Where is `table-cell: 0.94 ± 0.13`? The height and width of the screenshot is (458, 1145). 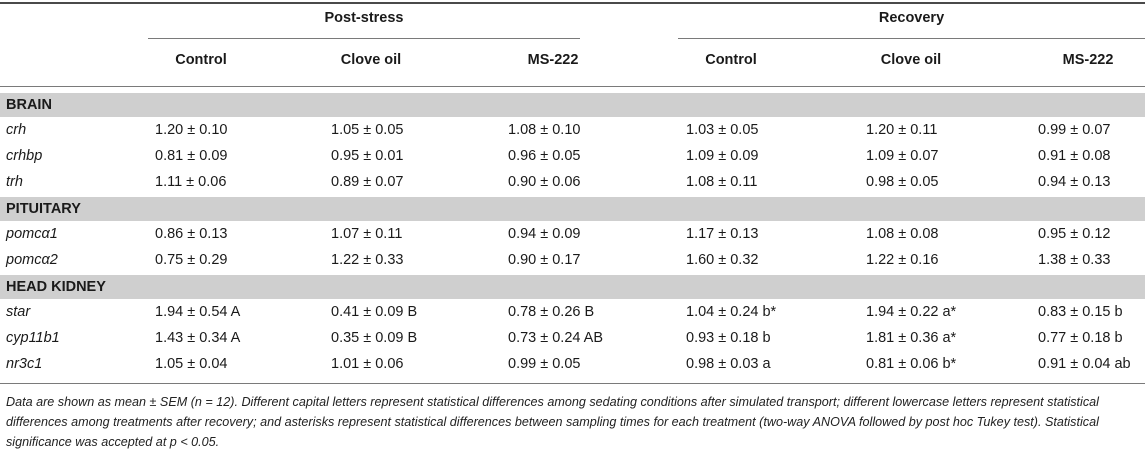
table-cell: 0.94 ± 0.13 is located at coordinates (1074, 182).